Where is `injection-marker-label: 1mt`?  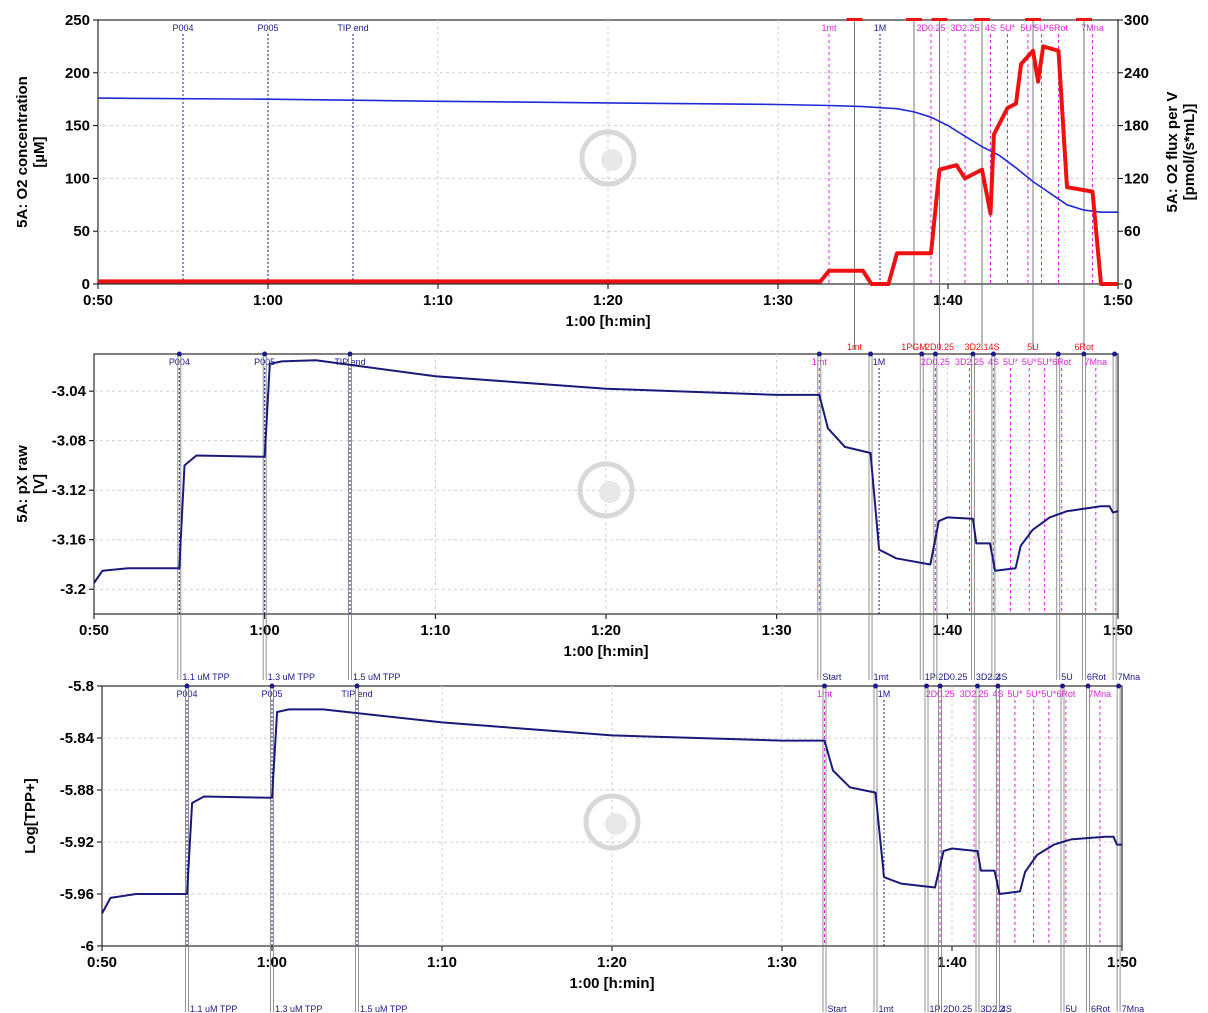 injection-marker-label: 1mt is located at coordinates (855, 347).